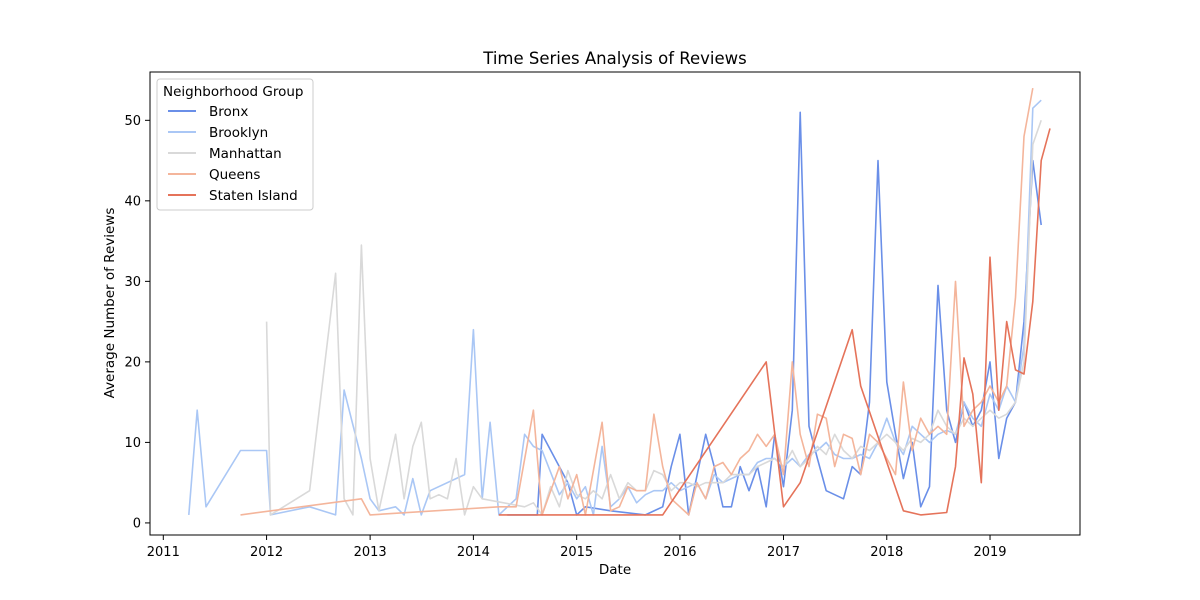 The height and width of the screenshot is (600, 1200). I want to click on x-tick-label: 2019, so click(989, 552).